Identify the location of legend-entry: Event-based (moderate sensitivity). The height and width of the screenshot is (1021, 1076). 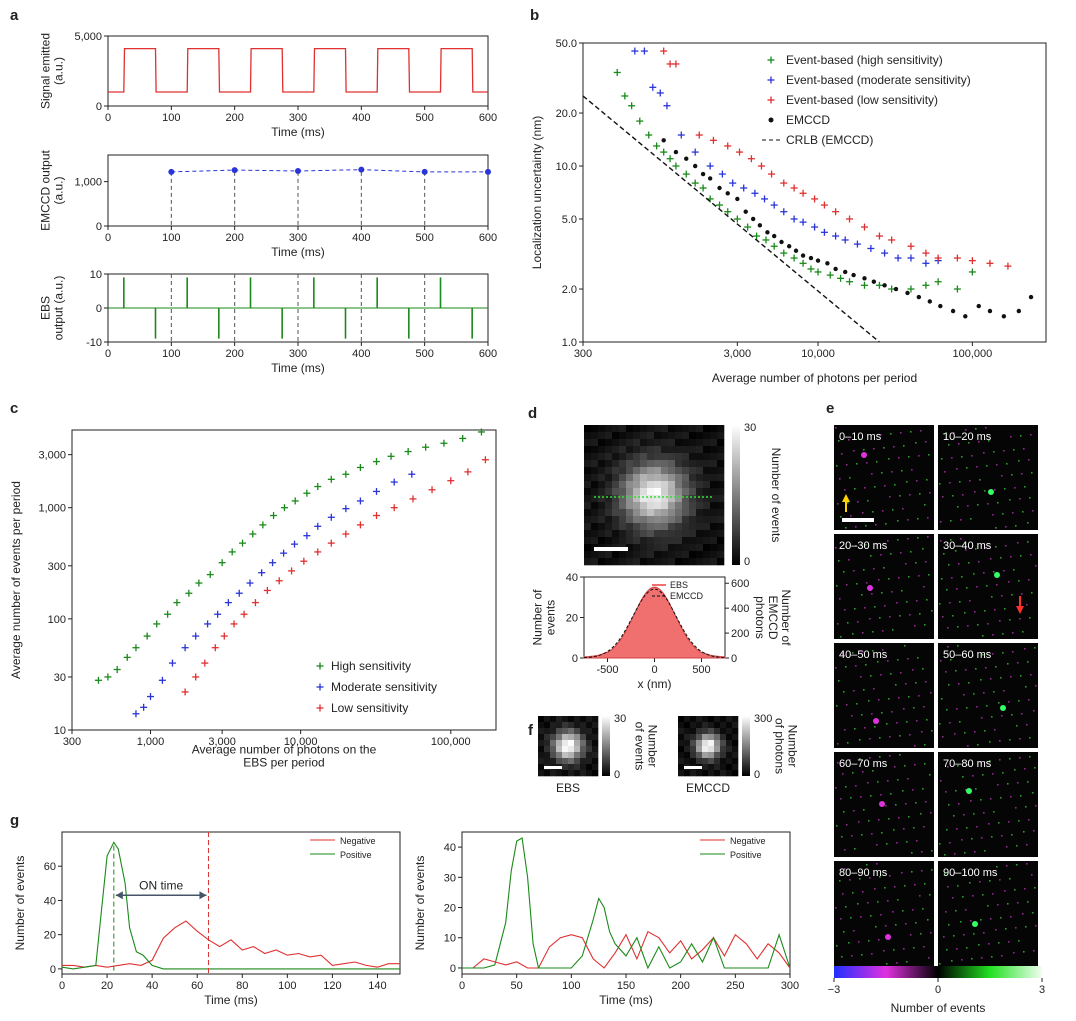
(878, 80).